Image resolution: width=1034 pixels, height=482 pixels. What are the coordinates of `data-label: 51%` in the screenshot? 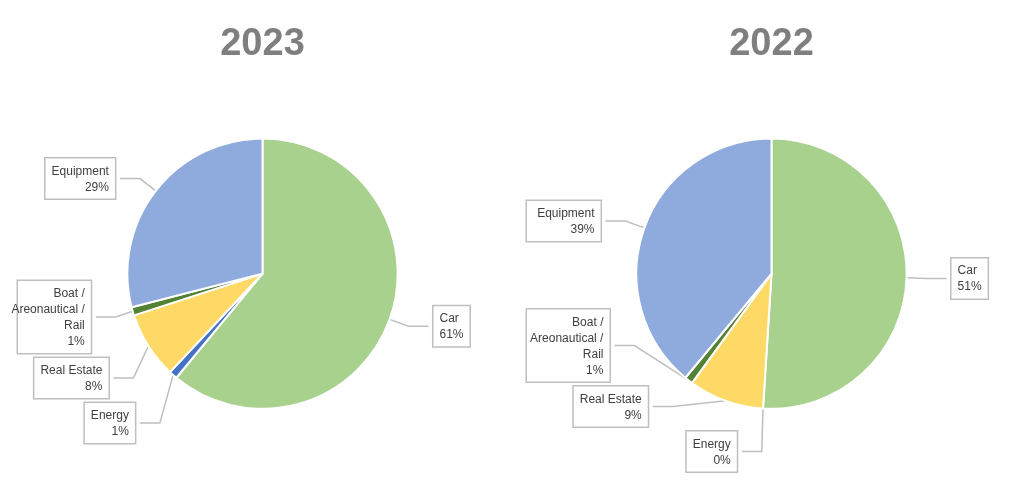 It's located at (969, 286).